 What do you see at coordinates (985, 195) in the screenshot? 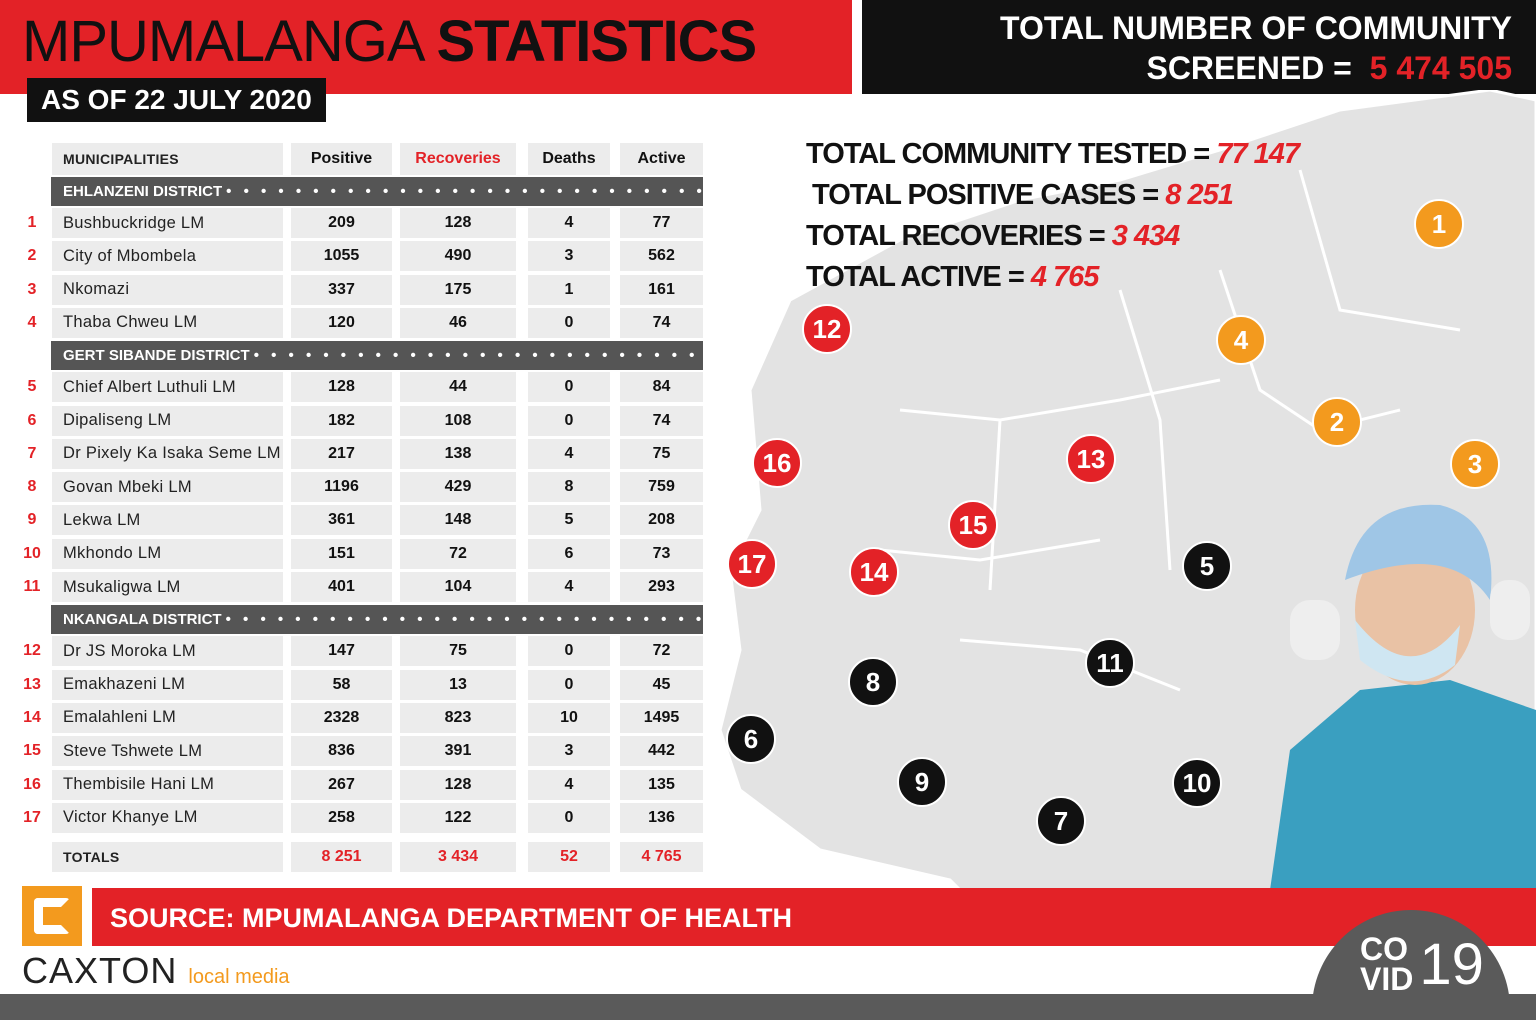
I see `summary-label: TOTAL POSITIVE CASES =` at bounding box center [985, 195].